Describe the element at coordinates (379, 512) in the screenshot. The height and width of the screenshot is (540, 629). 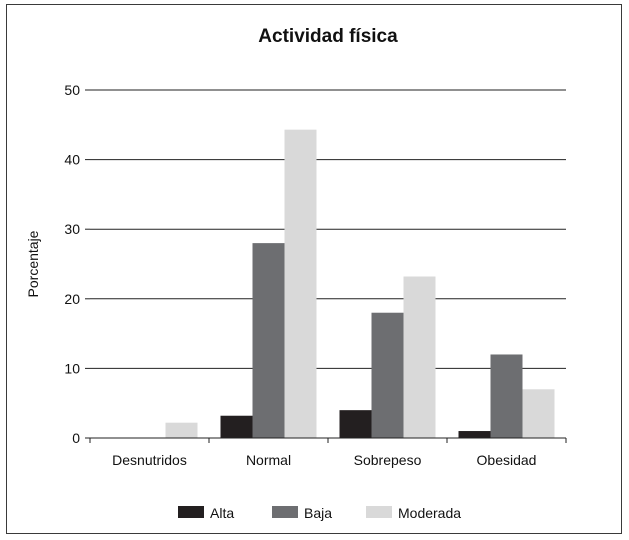
I see `legend-swatch-moderada` at that location.